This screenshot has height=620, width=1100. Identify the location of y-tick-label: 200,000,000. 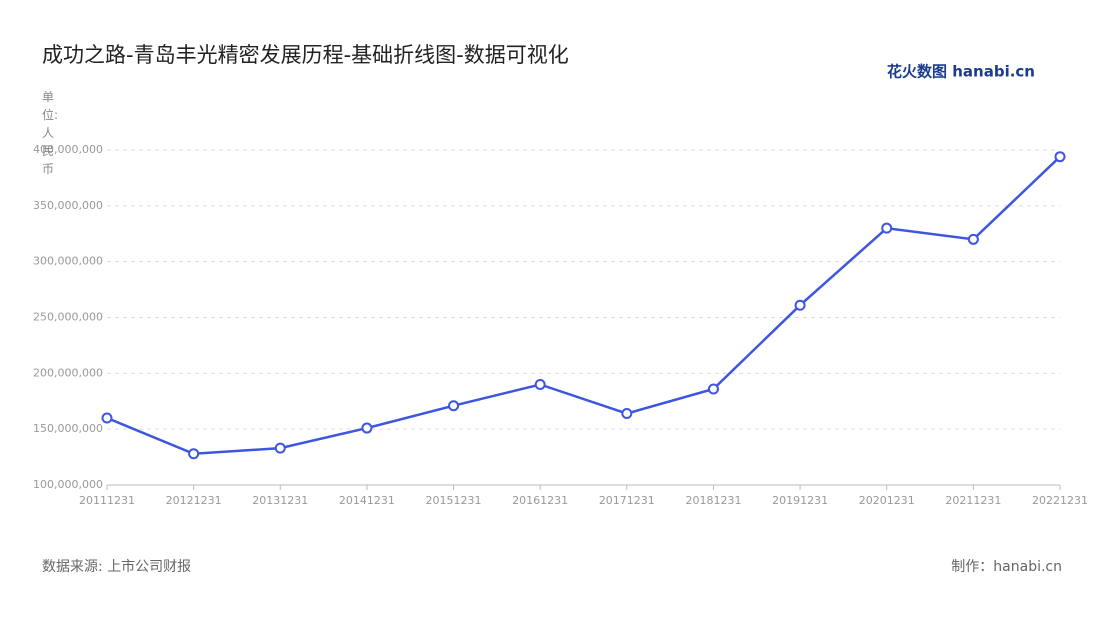
(68, 372).